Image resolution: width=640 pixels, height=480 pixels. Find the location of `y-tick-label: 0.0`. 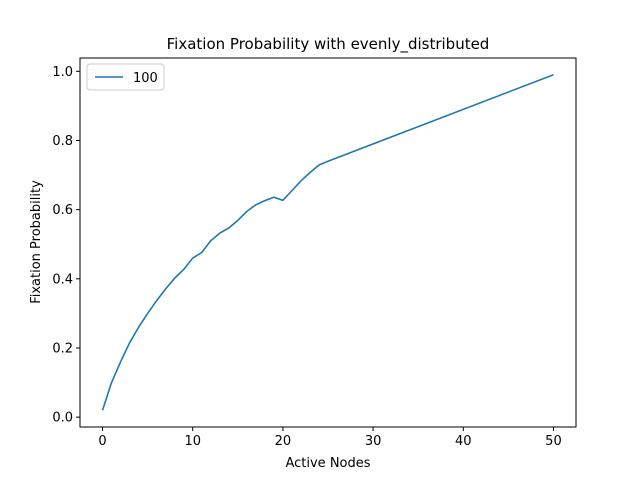

y-tick-label: 0.0 is located at coordinates (62, 418).